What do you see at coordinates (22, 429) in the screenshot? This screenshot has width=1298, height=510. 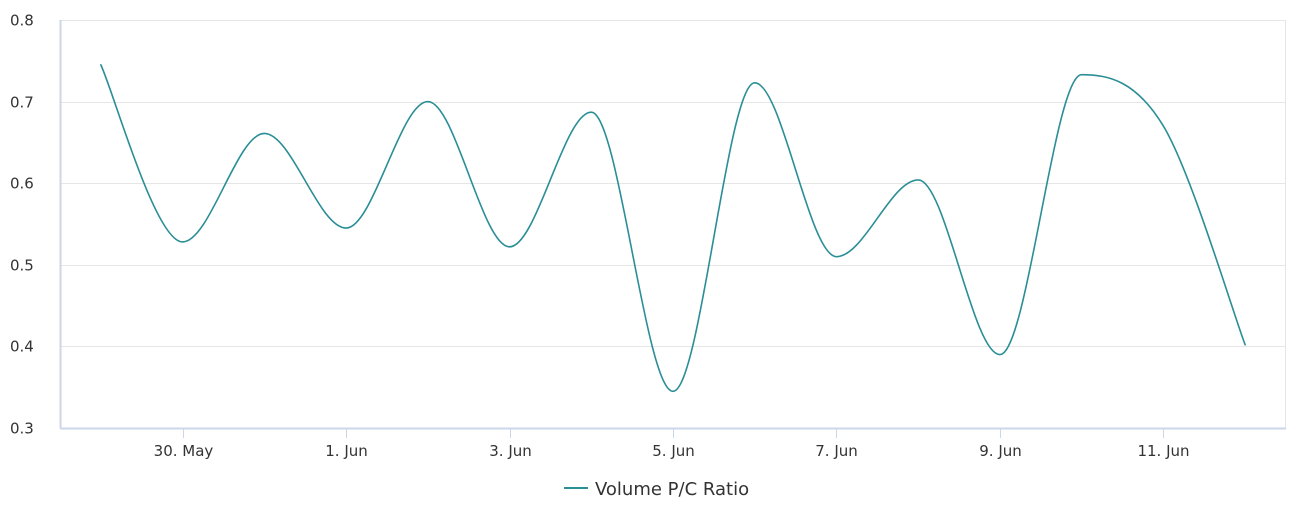 I see `y-tick-label: 0.3` at bounding box center [22, 429].